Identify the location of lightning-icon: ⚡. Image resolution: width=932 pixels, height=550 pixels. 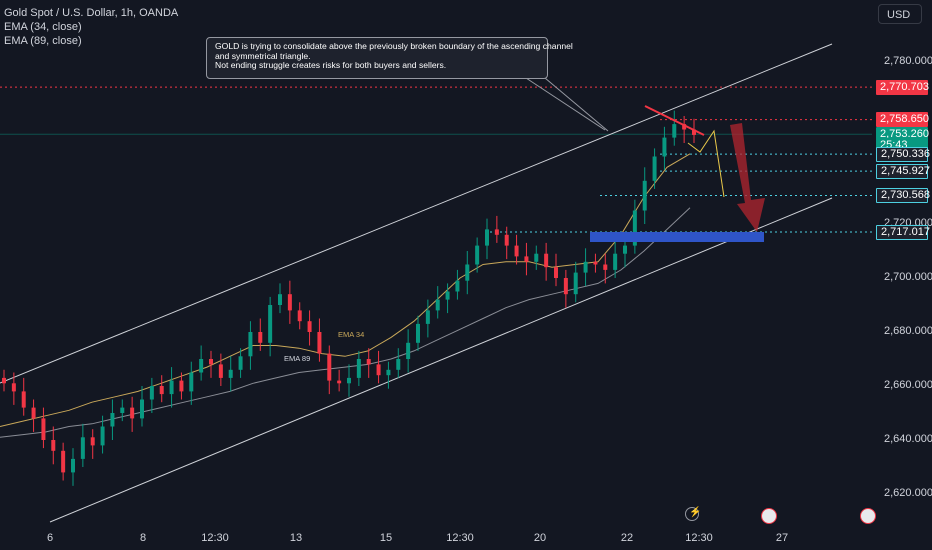
(693, 514).